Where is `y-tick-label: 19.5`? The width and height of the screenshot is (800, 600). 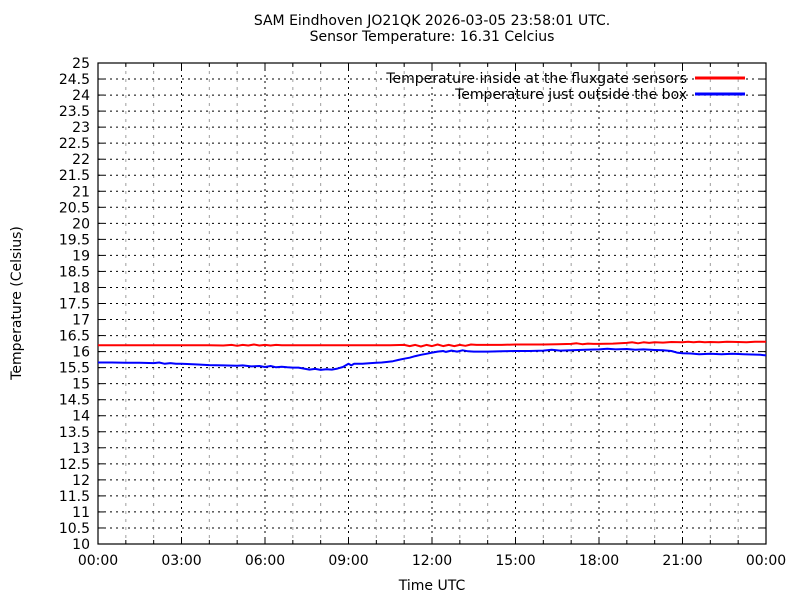 y-tick-label: 19.5 is located at coordinates (74, 240).